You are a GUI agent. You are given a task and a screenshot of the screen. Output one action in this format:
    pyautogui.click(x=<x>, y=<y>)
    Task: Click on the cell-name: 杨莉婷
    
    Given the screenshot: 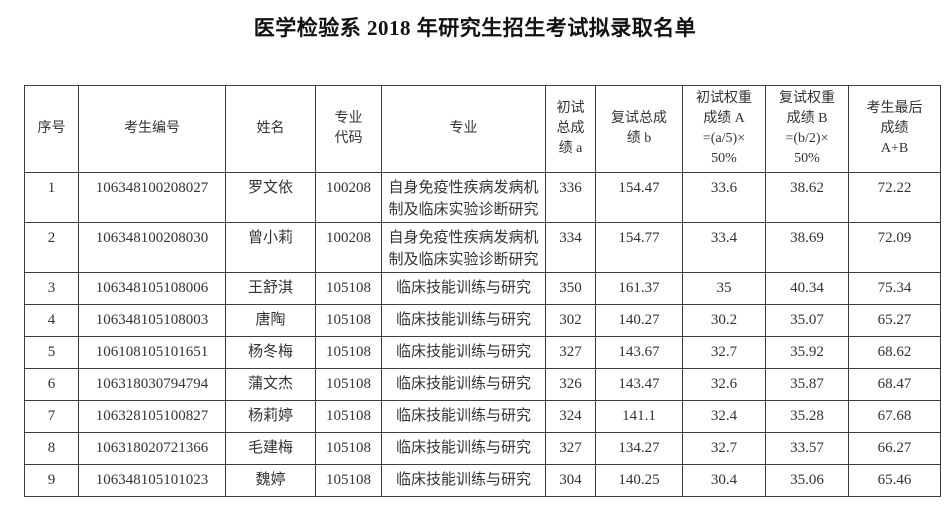 What is the action you would take?
    pyautogui.click(x=270, y=416)
    